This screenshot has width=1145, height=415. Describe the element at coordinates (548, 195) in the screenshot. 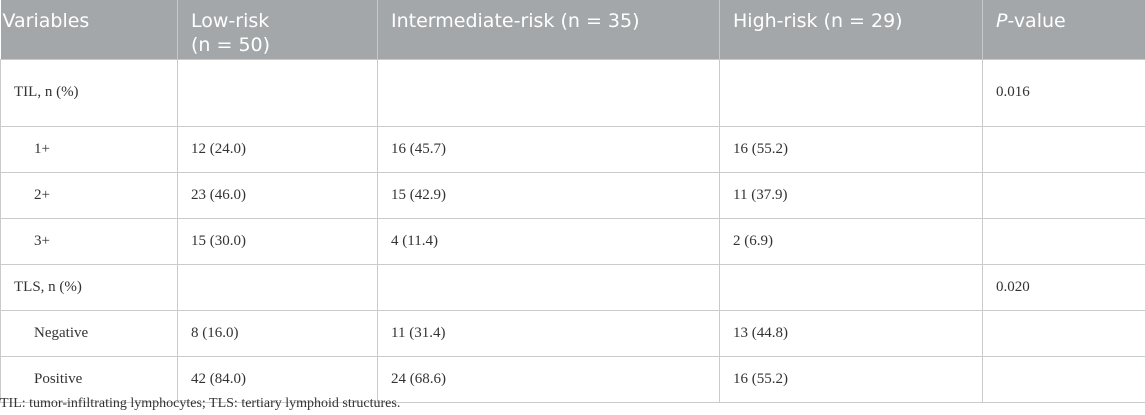

I see `cell-intermediate: 15 (42.9)` at that location.